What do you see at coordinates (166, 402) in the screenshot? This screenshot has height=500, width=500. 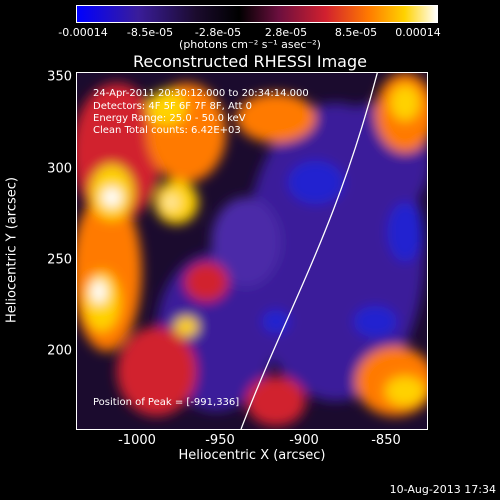 I see `peak-position: Position of Peak = [-991,336]` at bounding box center [166, 402].